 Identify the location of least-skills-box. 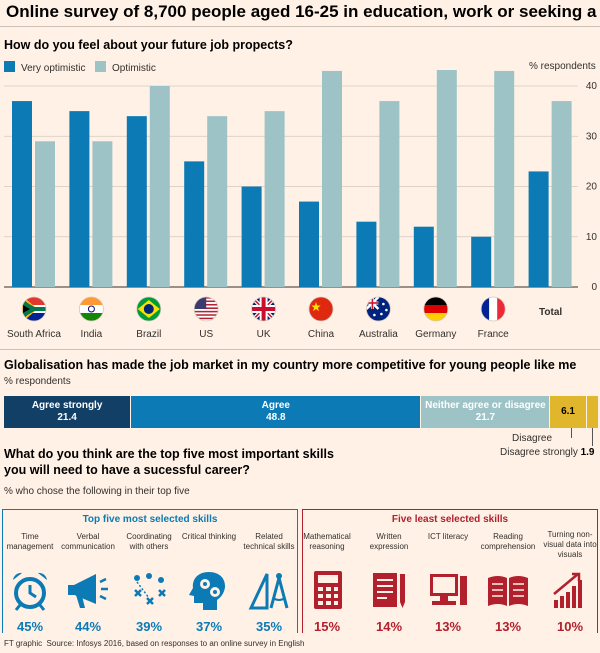
(450, 571).